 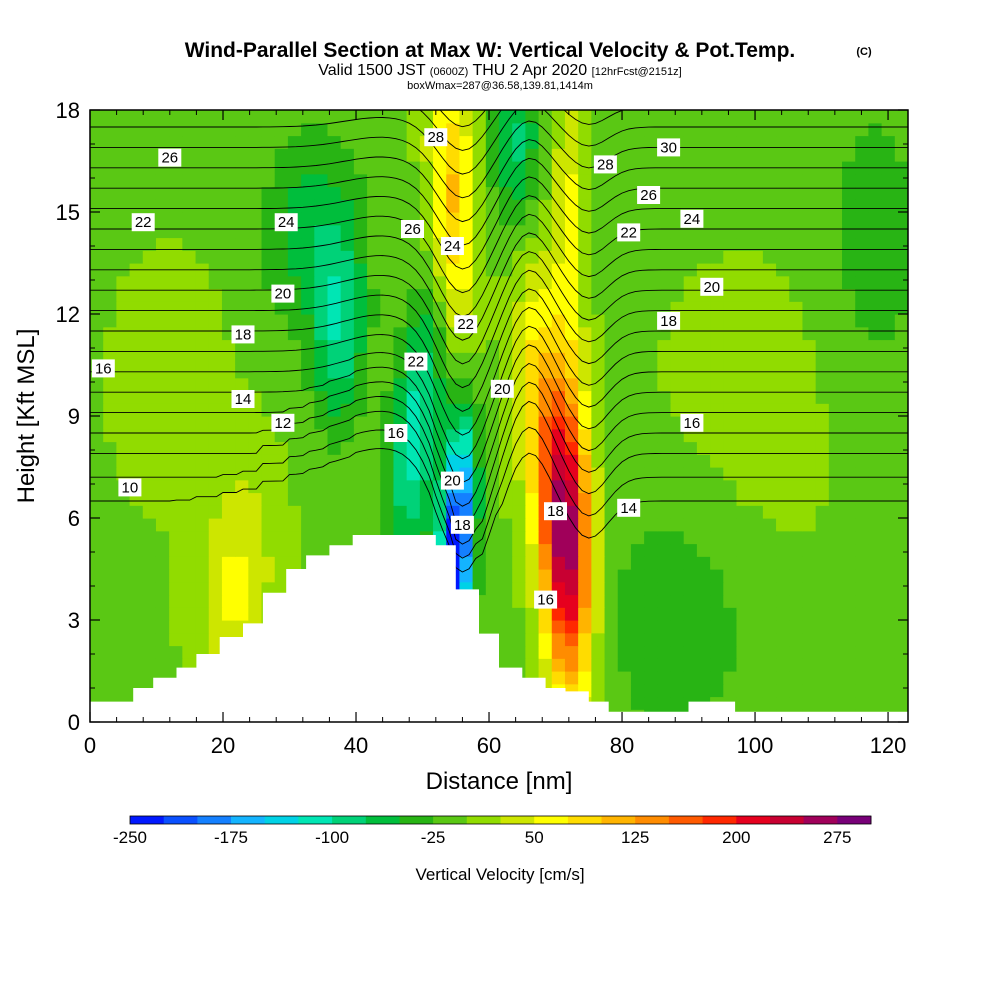 I want to click on contour-label: 26, so click(x=649, y=195).